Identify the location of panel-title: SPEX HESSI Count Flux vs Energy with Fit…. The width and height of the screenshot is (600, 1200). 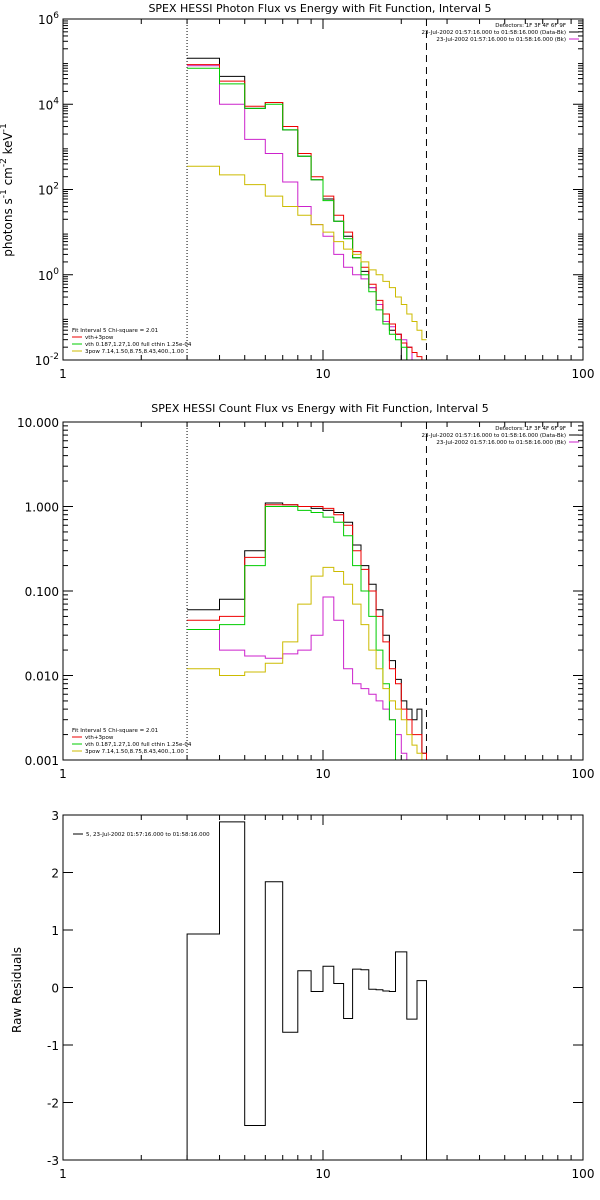
(319, 408).